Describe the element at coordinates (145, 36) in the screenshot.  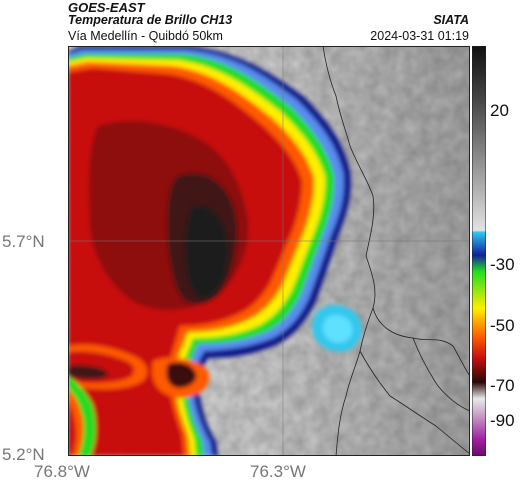
I see `route-subtitle: Vía Medellín - Quibdó 50km` at that location.